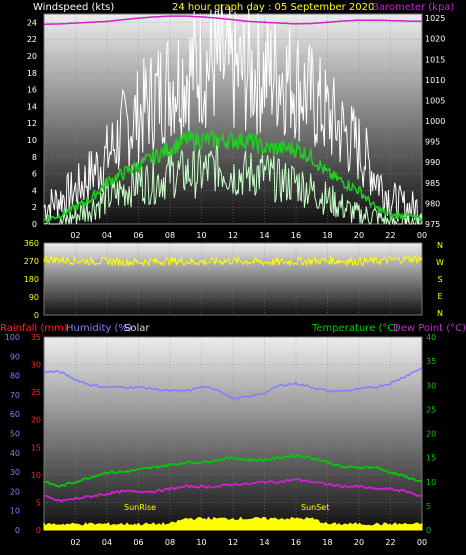 The height and width of the screenshot is (555, 466). Describe the element at coordinates (170, 235) in the screenshot. I see `wind-x-tick-label: 08` at that location.